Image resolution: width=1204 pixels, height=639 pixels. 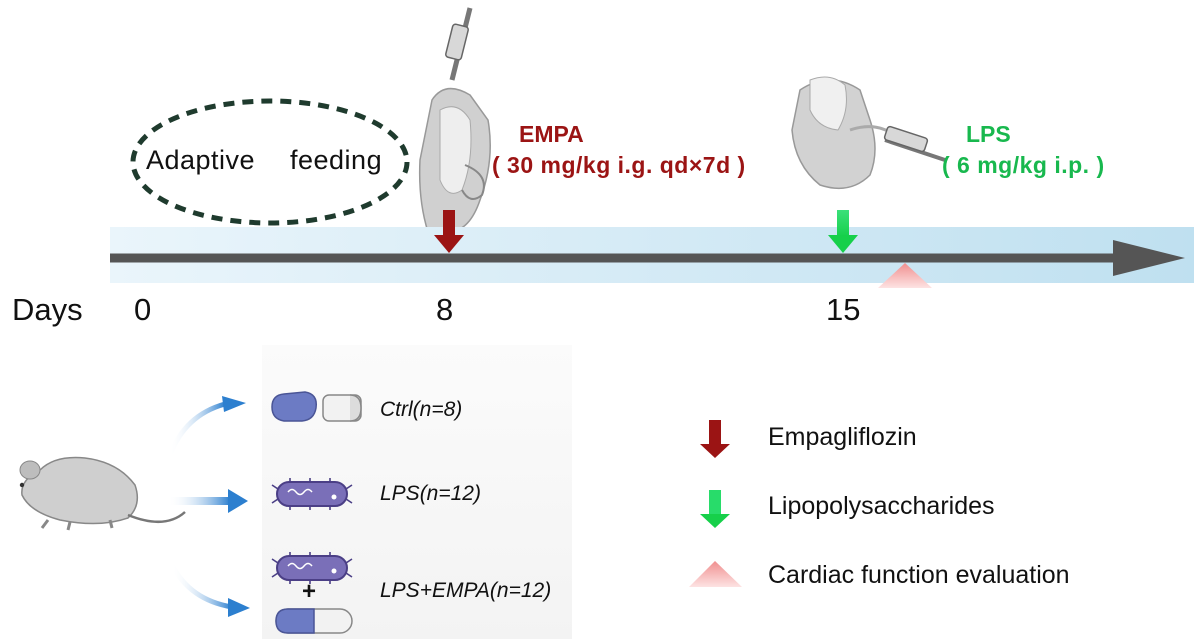 What do you see at coordinates (270, 162) in the screenshot?
I see `adaptive-feeding-ellipse` at bounding box center [270, 162].